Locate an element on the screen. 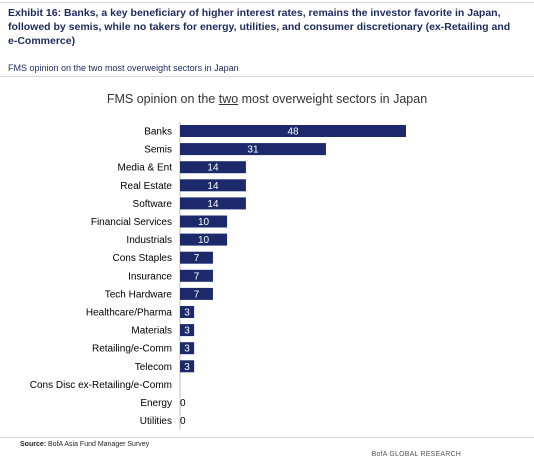 The image size is (534, 472). bar-cons-staples is located at coordinates (196, 257).